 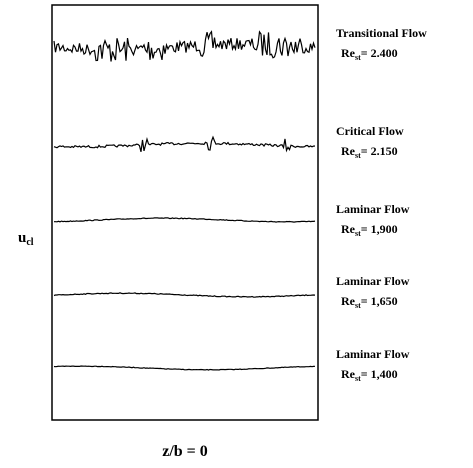 I want to click on flow-name: Transitional Flow, so click(x=381, y=33).